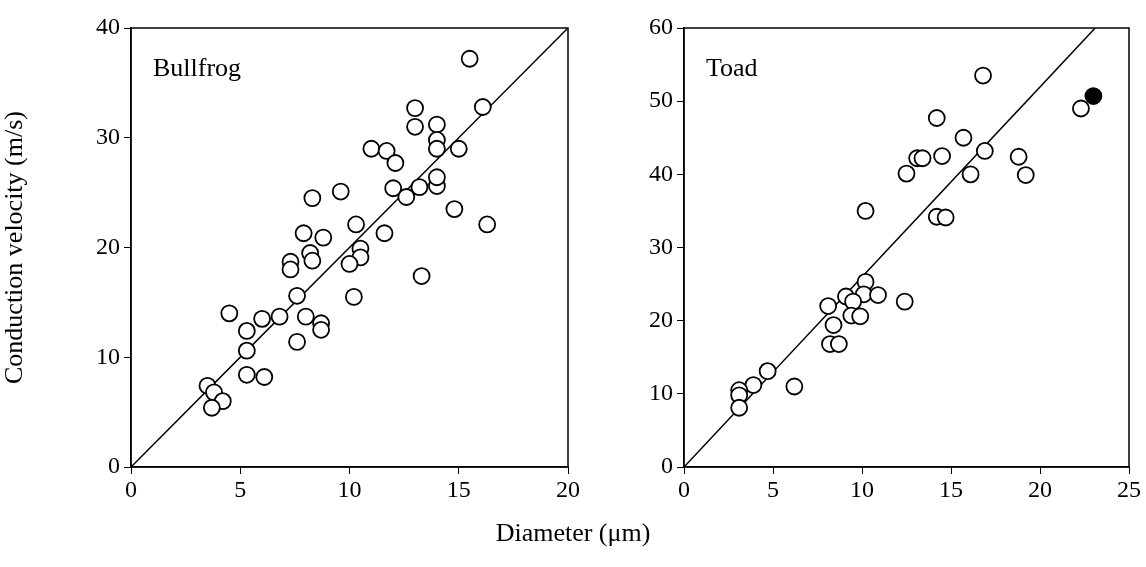 Image resolution: width=1146 pixels, height=567 pixels. What do you see at coordinates (661, 26) in the screenshot?
I see `y-tick-label: 60` at bounding box center [661, 26].